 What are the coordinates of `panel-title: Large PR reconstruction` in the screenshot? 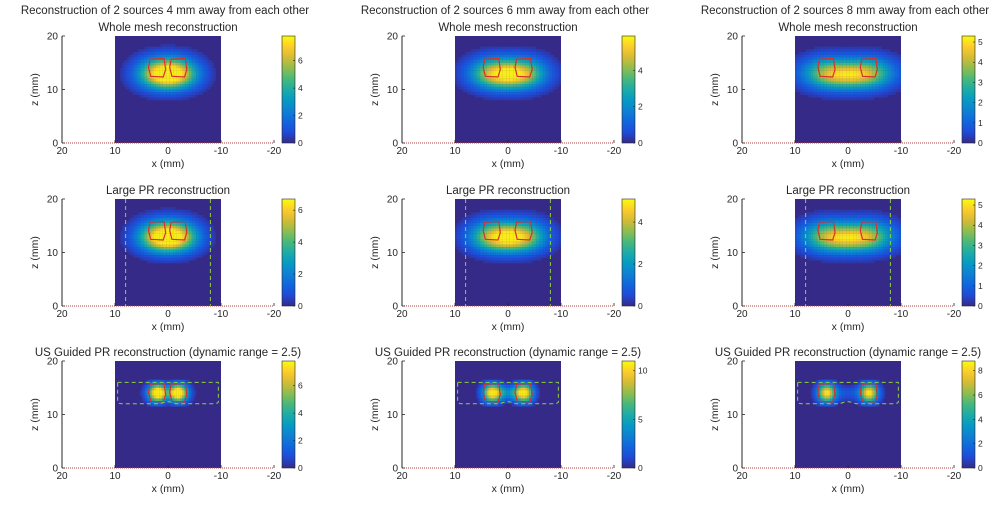 It's located at (848, 191).